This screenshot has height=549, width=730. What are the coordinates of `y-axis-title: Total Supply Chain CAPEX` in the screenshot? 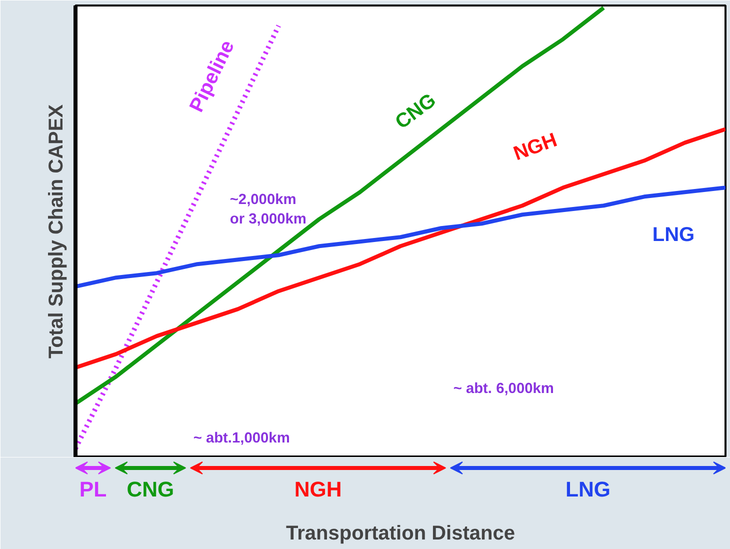 It's located at (57, 231).